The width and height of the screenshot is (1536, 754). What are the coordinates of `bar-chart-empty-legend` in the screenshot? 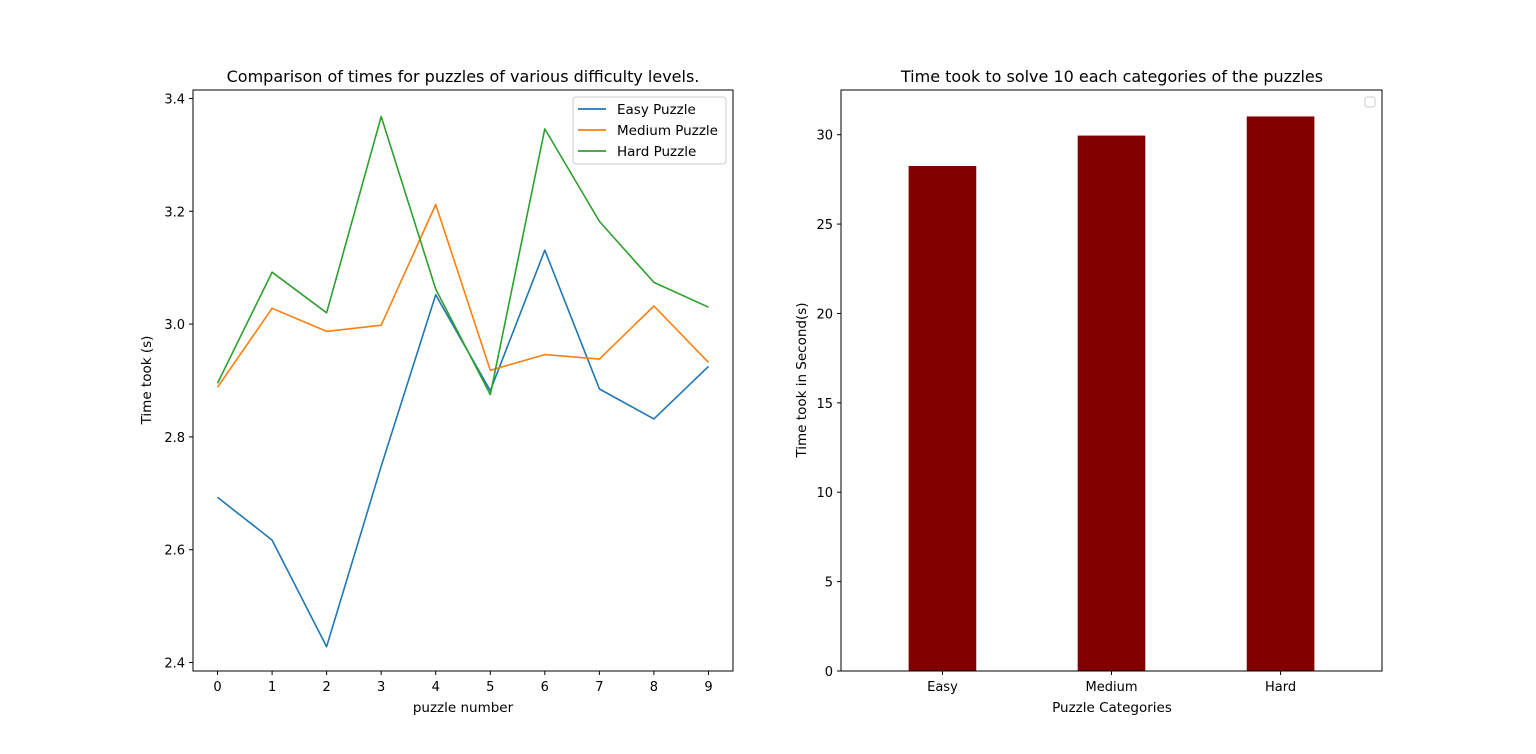 It's located at (1370, 102).